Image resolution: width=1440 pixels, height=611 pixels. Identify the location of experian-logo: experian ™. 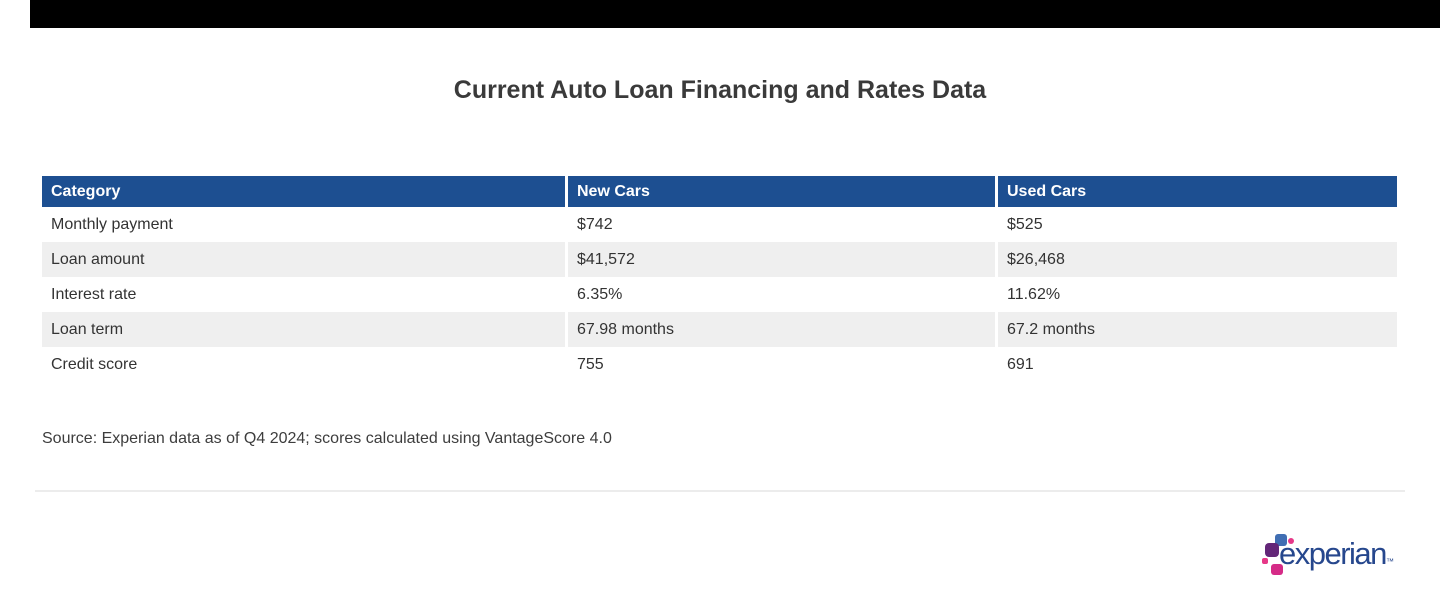
(1332, 556).